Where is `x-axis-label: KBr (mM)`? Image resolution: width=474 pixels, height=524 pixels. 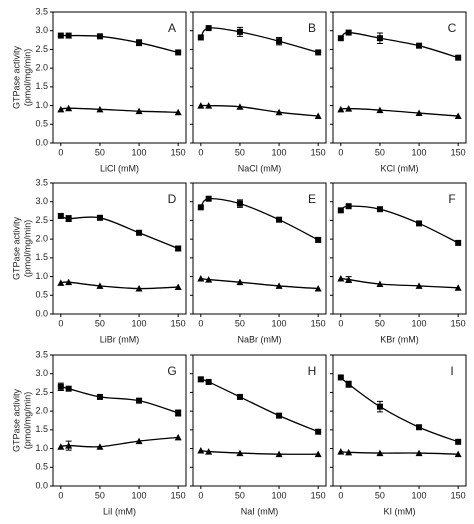
x-axis-label: KBr (mM) is located at coordinates (399, 339).